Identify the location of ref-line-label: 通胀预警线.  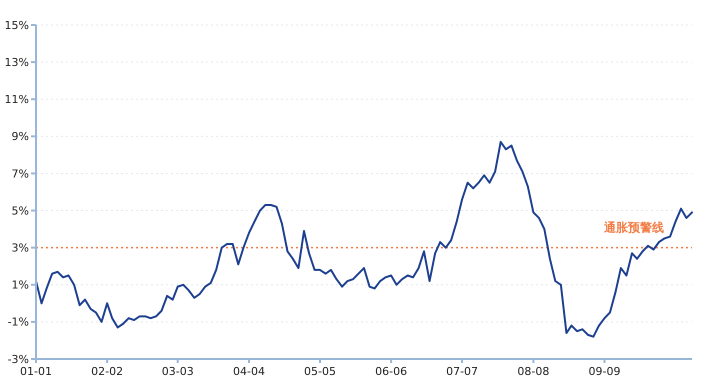
(633, 227).